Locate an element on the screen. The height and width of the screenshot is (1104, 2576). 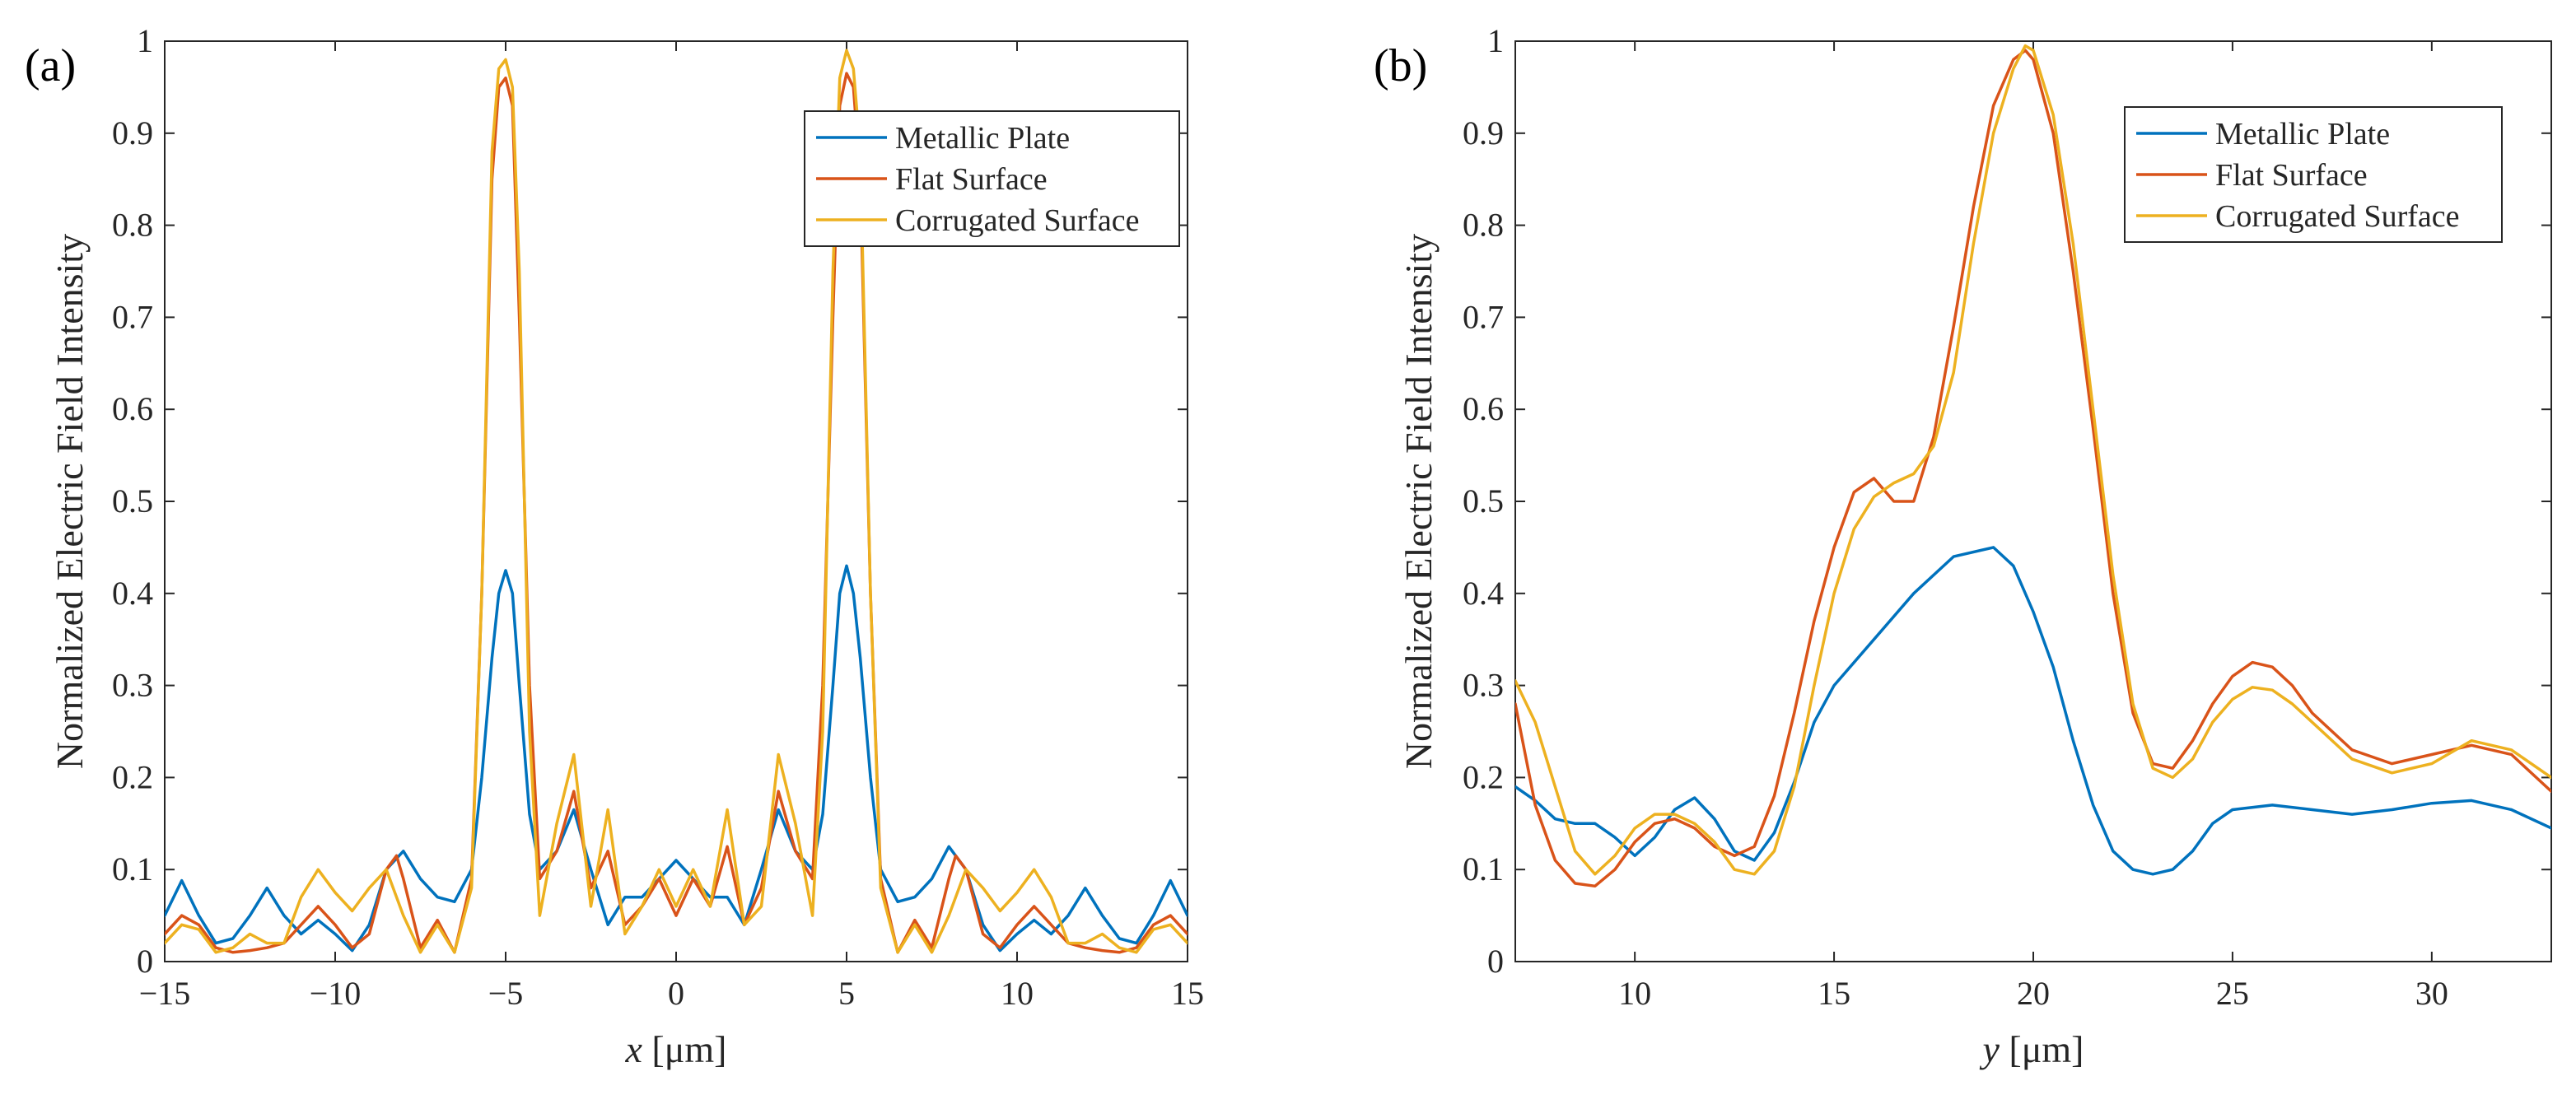
x-axis-title: y [μm] is located at coordinates (2031, 1049).